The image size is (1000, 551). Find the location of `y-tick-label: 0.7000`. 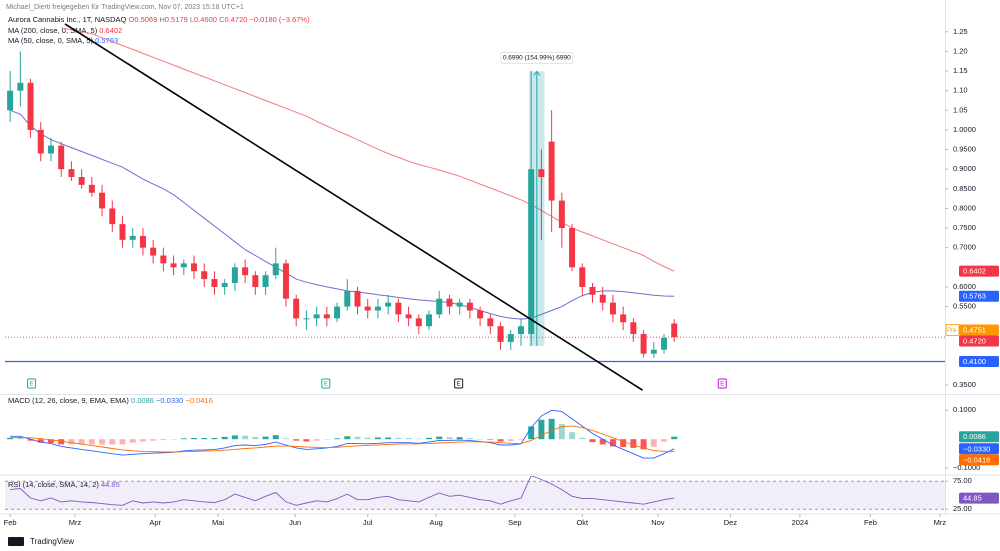

y-tick-label: 0.7000 is located at coordinates (964, 247).